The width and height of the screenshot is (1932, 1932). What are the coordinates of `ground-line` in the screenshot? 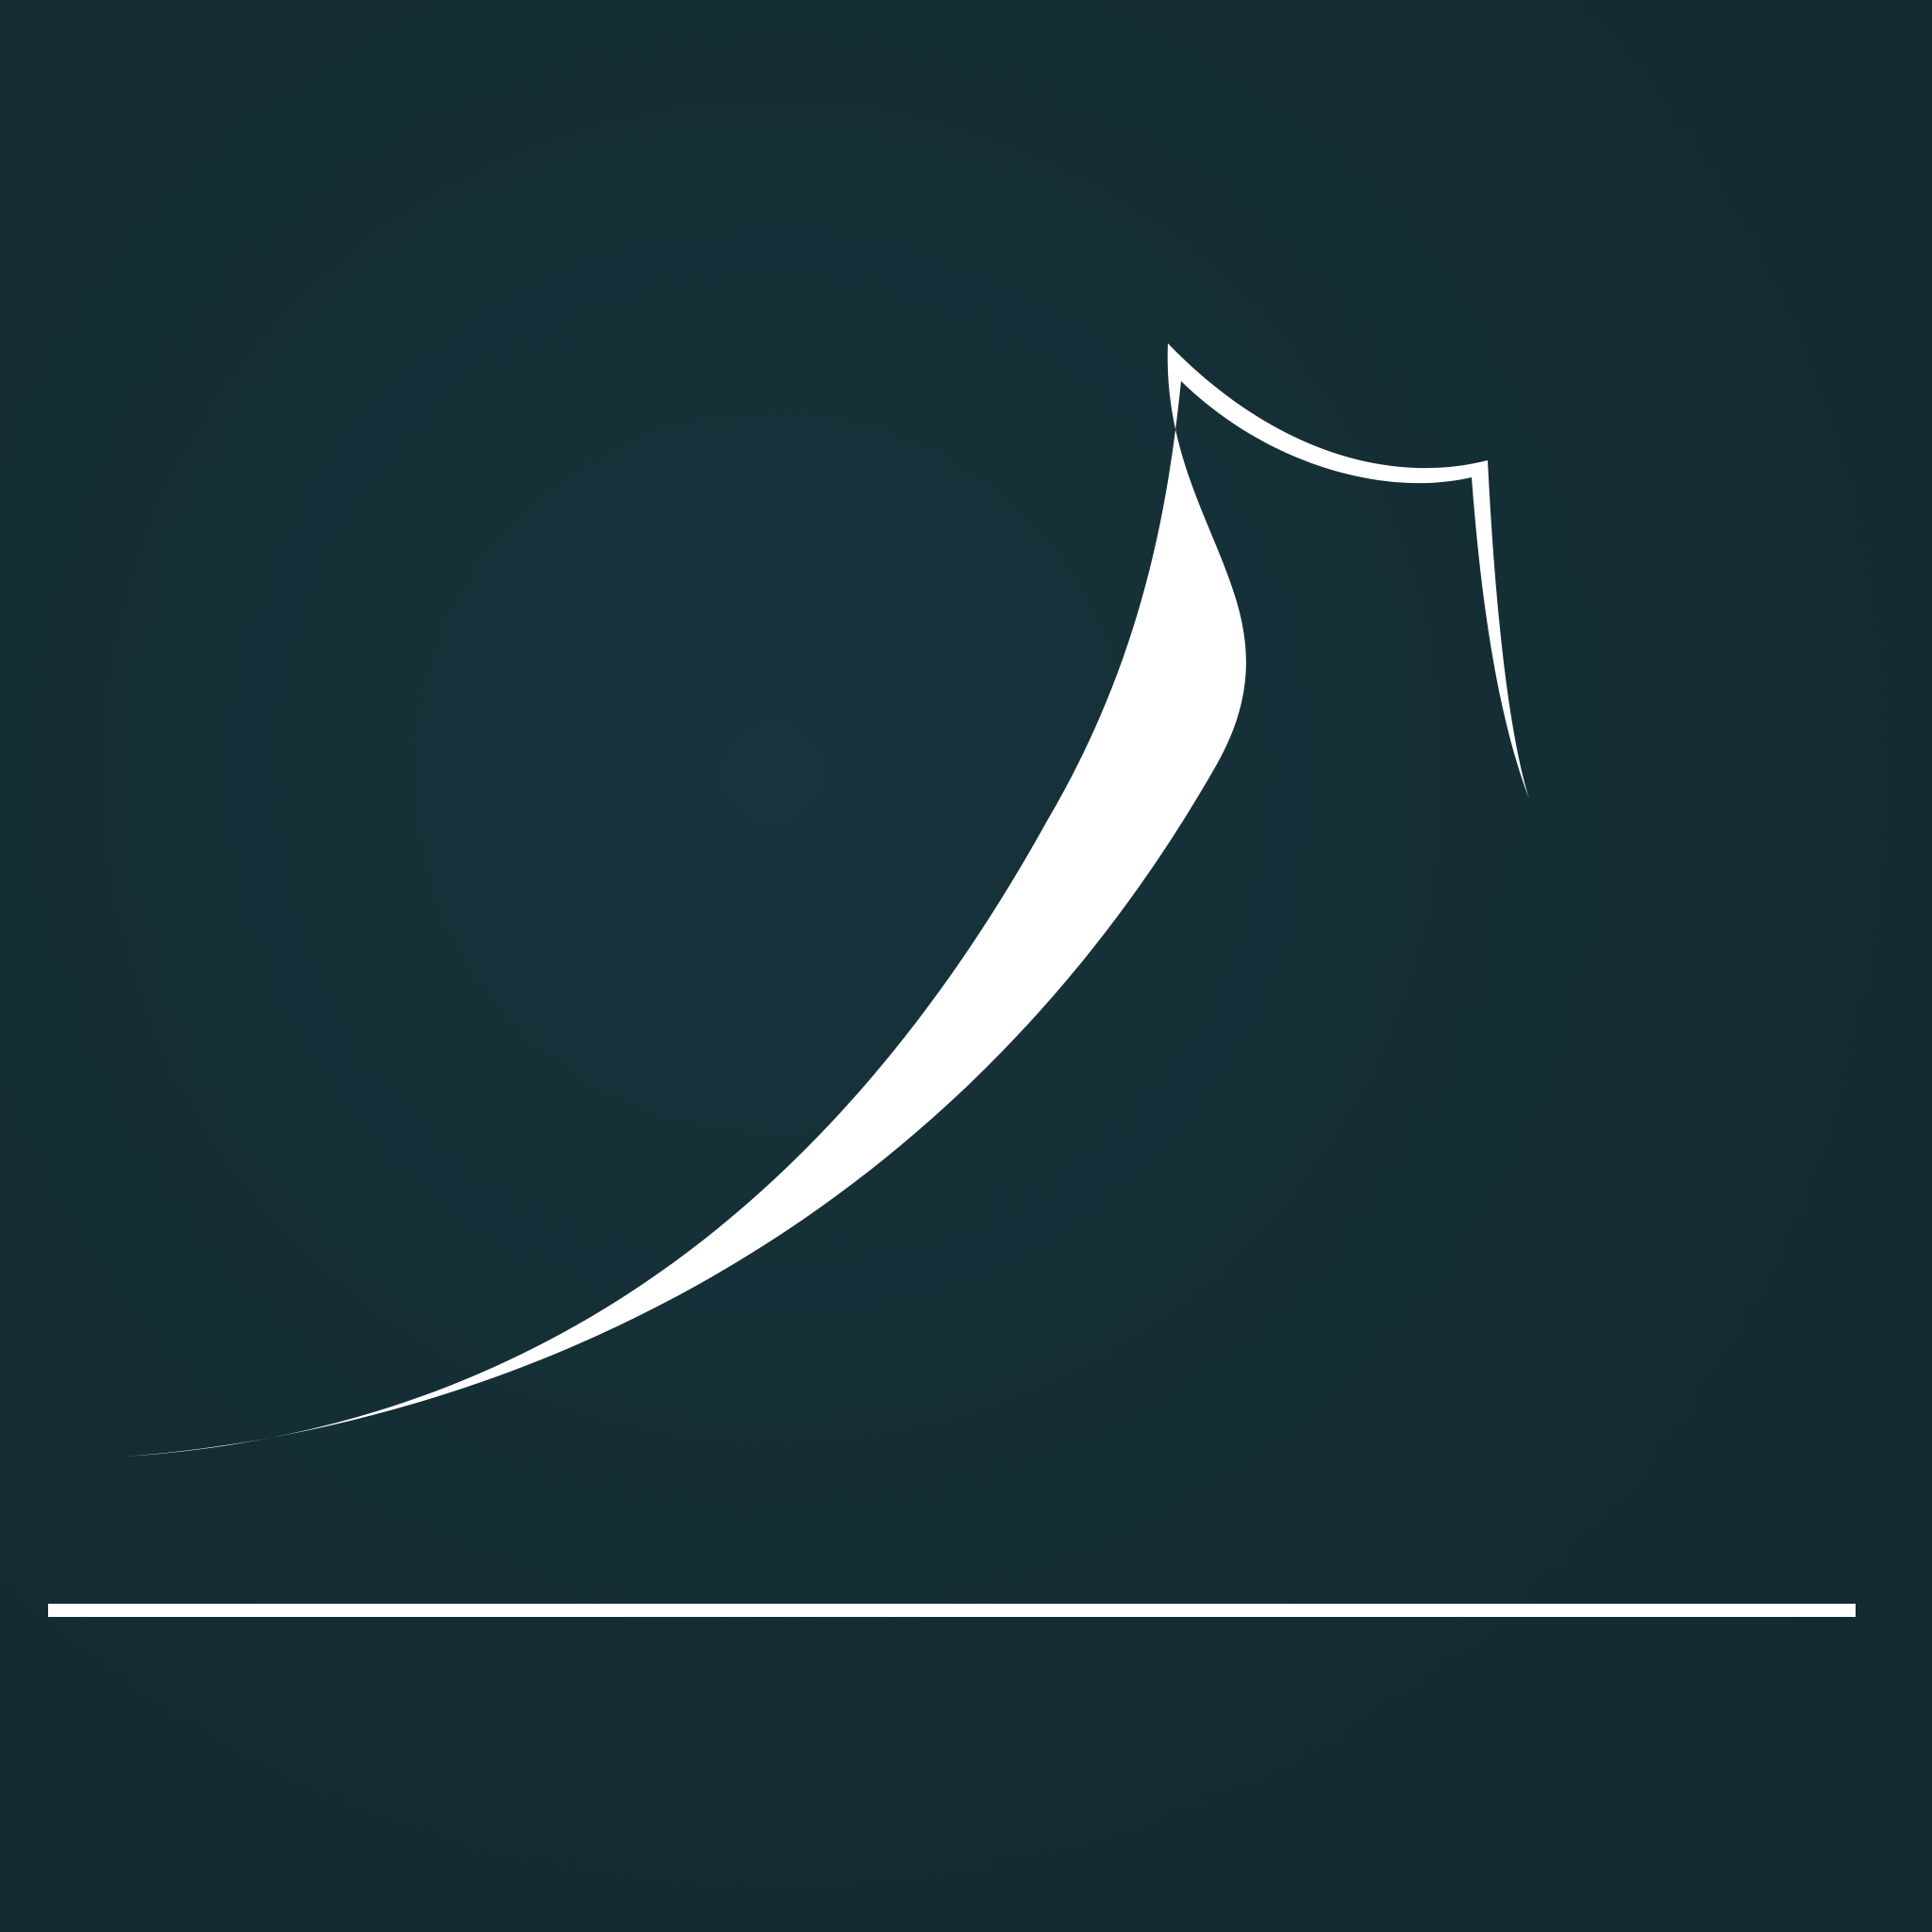 It's located at (952, 1611).